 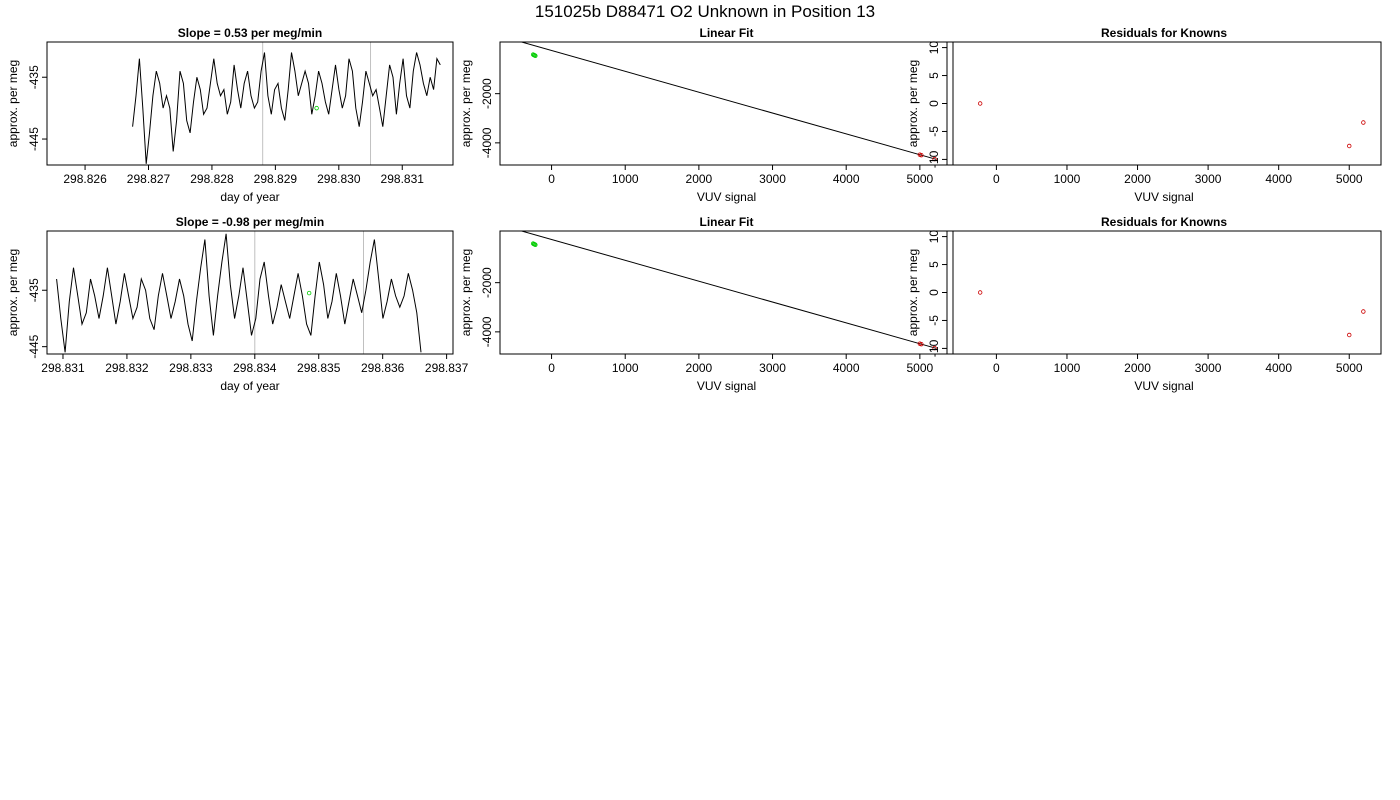 I want to click on panel-title: Slope = 0.53 per meg/min, so click(x=250, y=33).